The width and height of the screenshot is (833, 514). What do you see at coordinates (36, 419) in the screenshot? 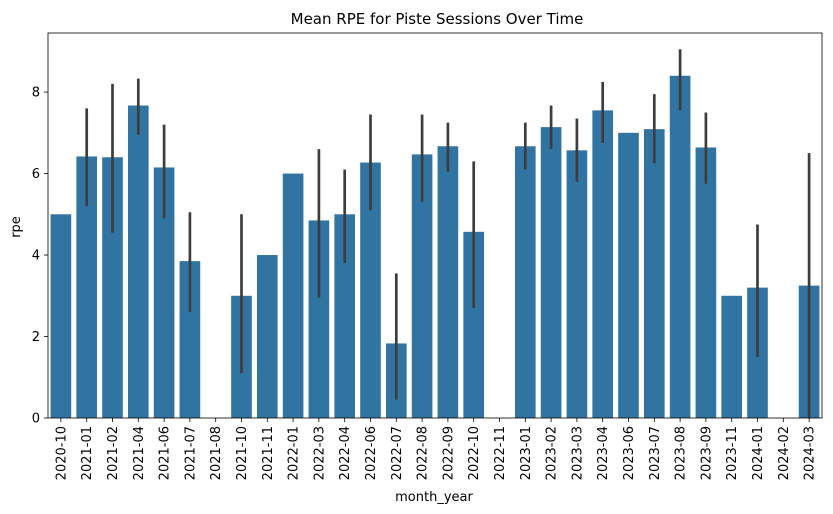
I see `y-tick-label: 0` at bounding box center [36, 419].